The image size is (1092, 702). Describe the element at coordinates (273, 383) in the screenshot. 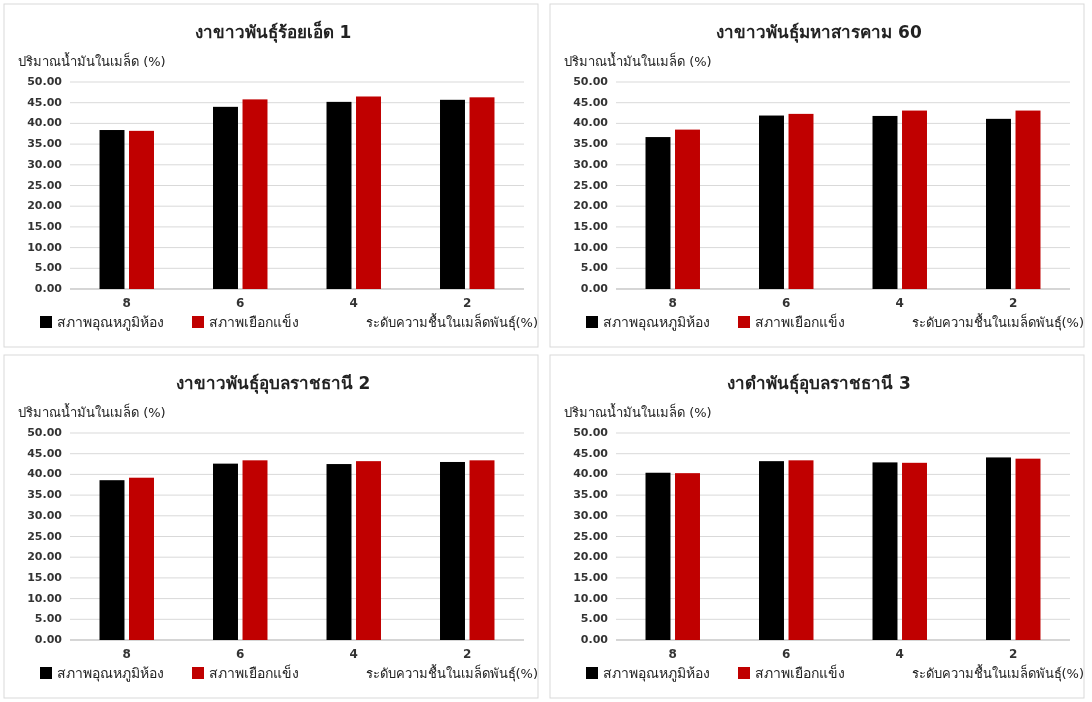

I see `chart-title: งาขาวพันธุ์อุบลราชธานี 2` at that location.